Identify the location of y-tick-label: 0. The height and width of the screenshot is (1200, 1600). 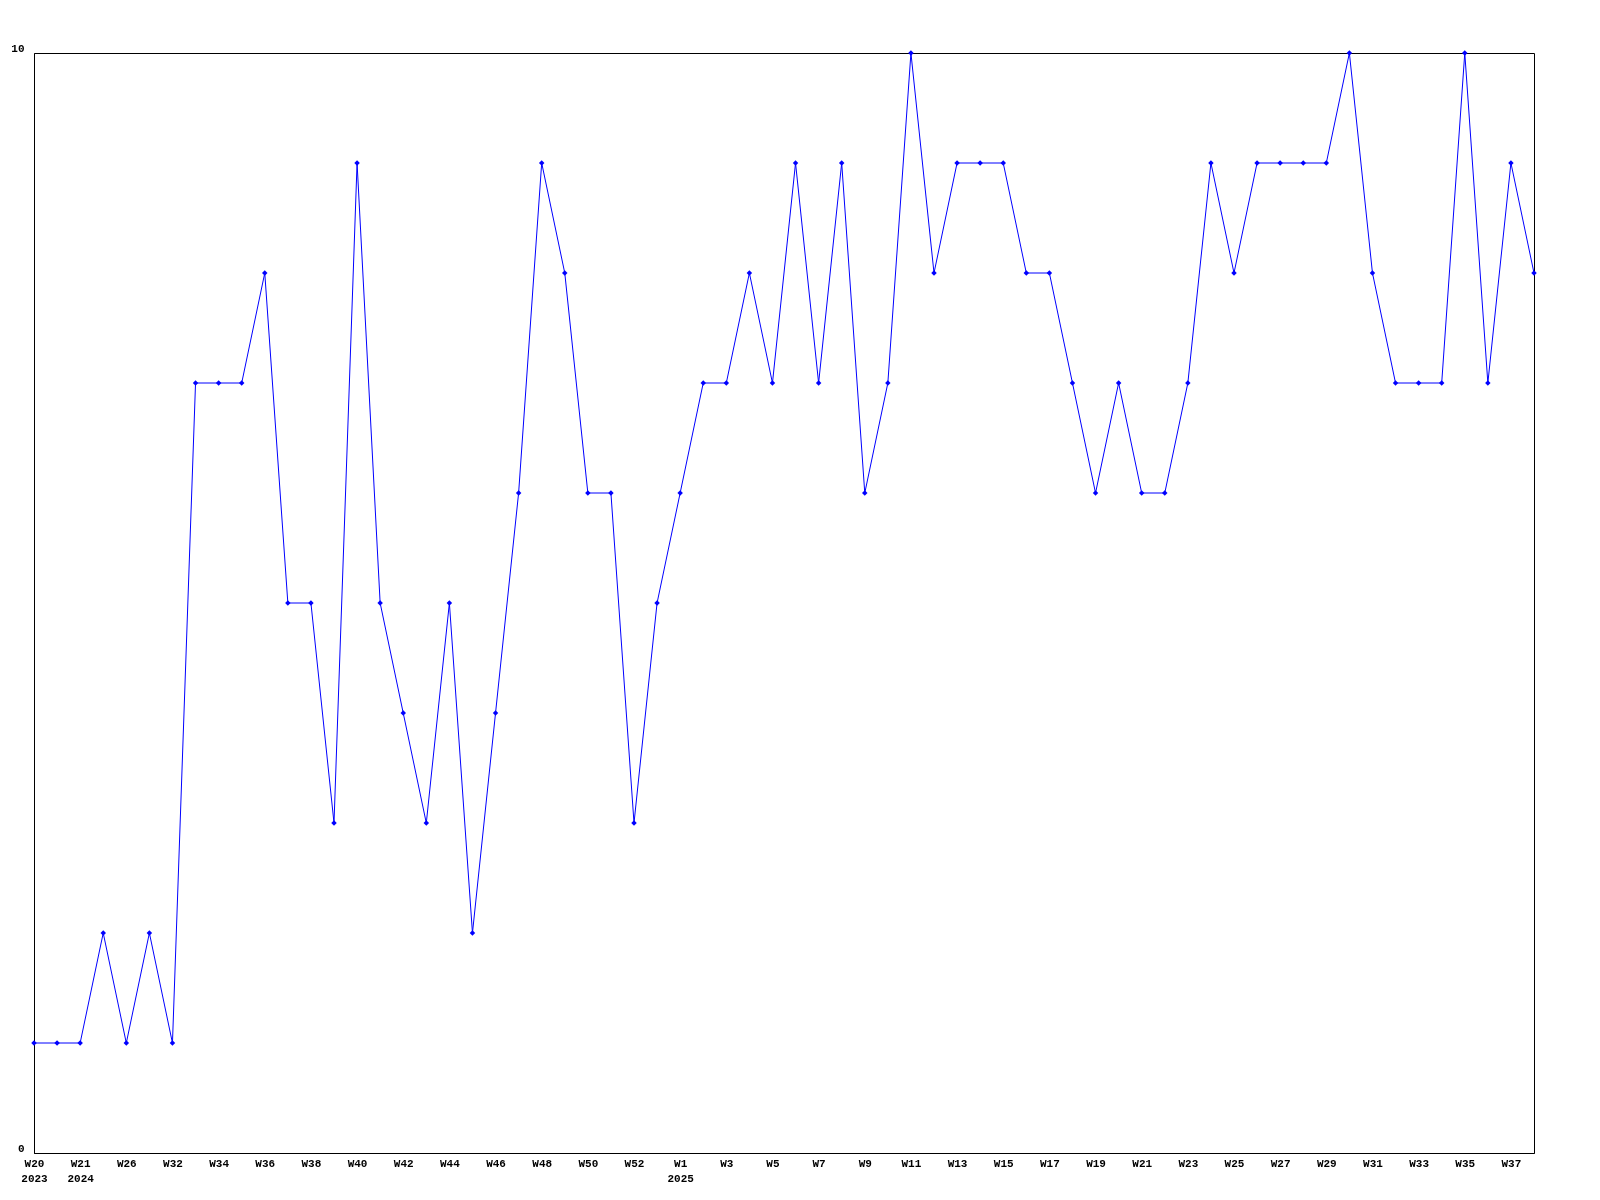
(21, 1148).